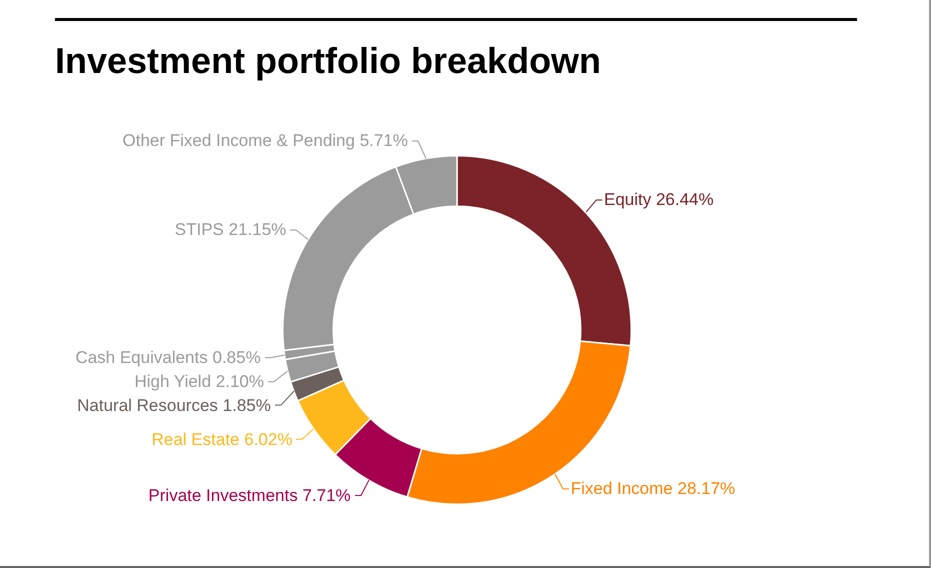 Image resolution: width=931 pixels, height=568 pixels. Describe the element at coordinates (257, 229) in the screenshot. I see `data-label: 21.15%` at that location.